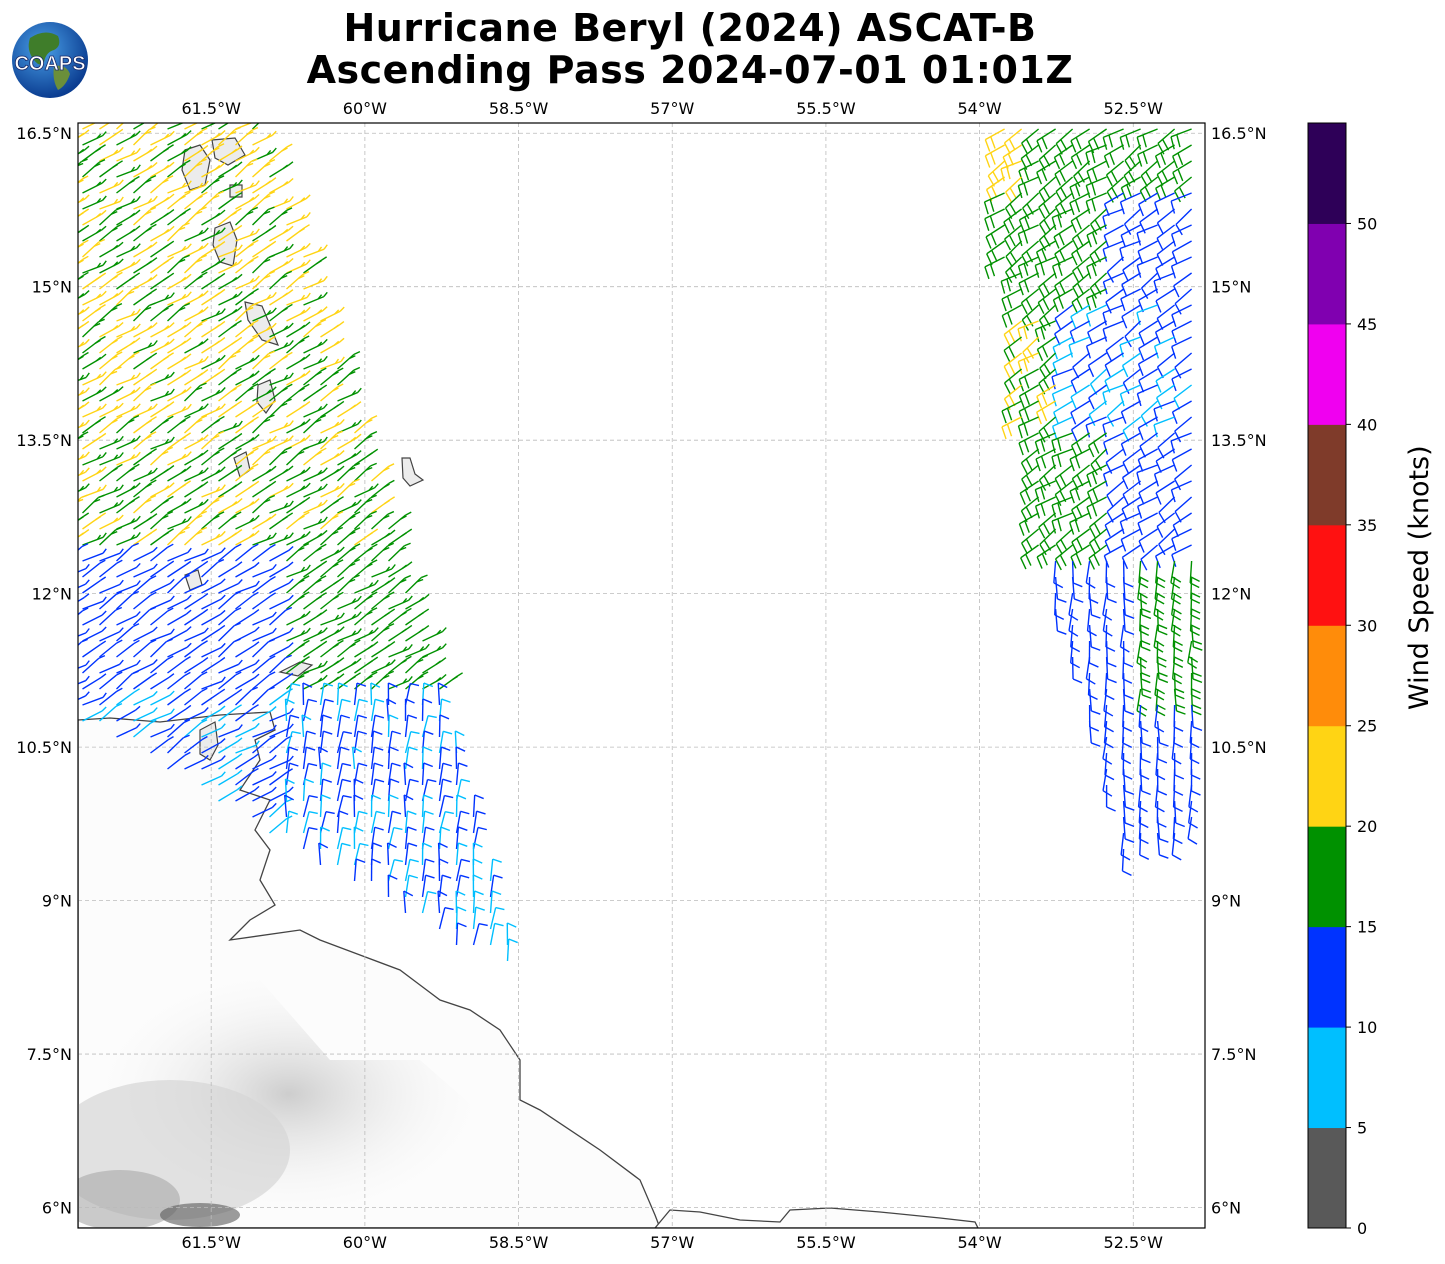  What do you see at coordinates (52, 287) in the screenshot?
I see `lat-tick-label-left: 15°N` at bounding box center [52, 287].